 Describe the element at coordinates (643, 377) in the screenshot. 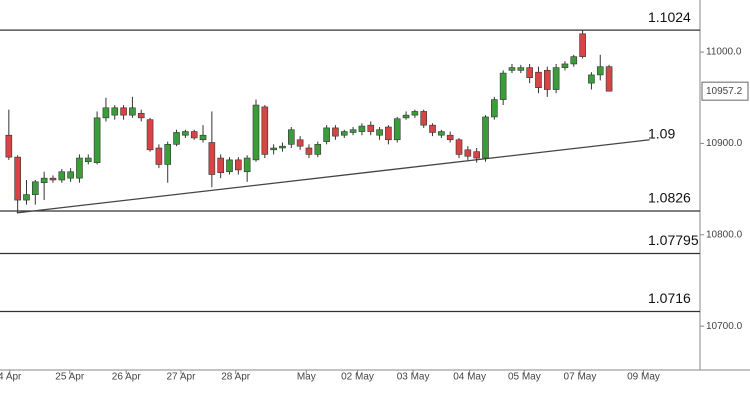

I see `x-tick-label: 09 May` at that location.